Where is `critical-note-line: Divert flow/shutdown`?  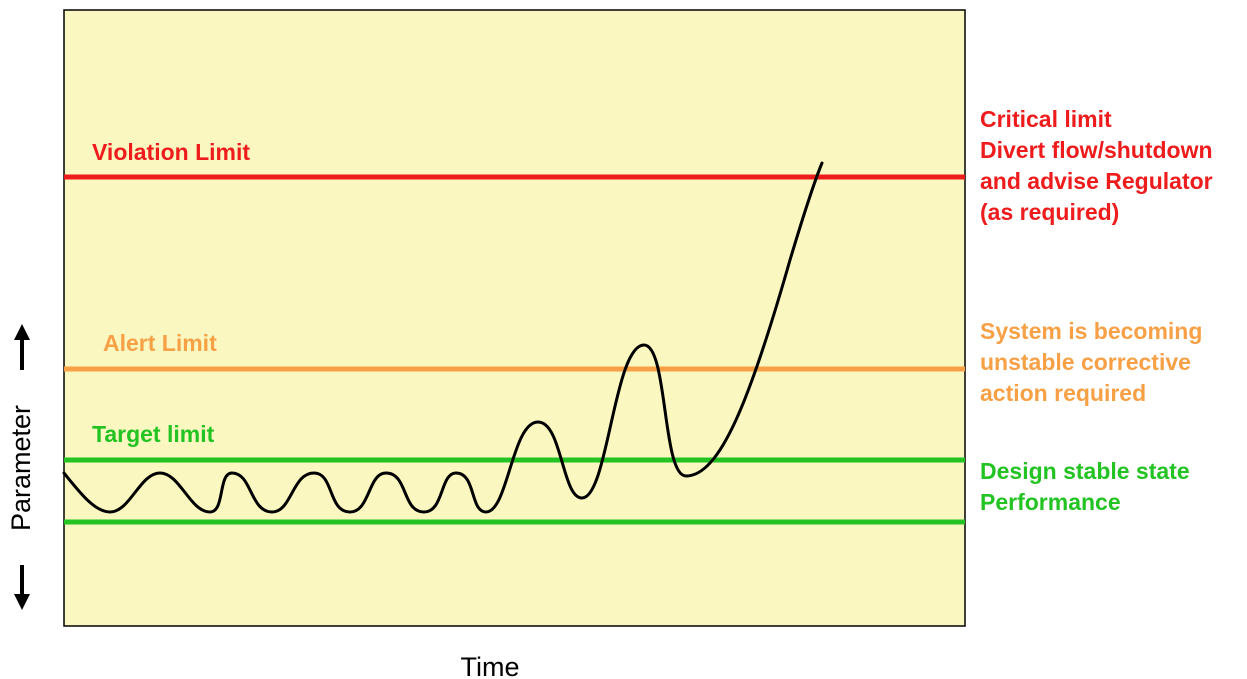 critical-note-line: Divert flow/shutdown is located at coordinates (1096, 150).